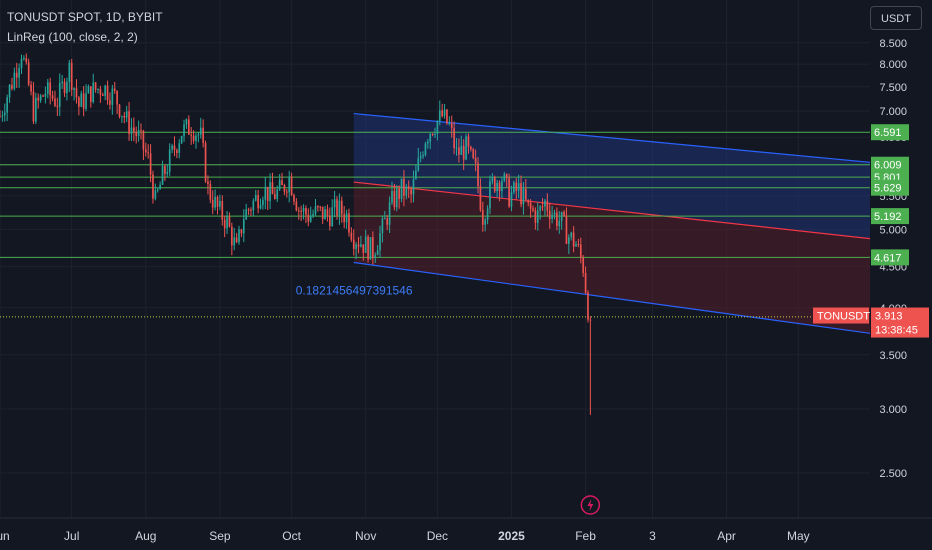  I want to click on indicator-label: LinReg (100, close, 2, 2), so click(72, 37).